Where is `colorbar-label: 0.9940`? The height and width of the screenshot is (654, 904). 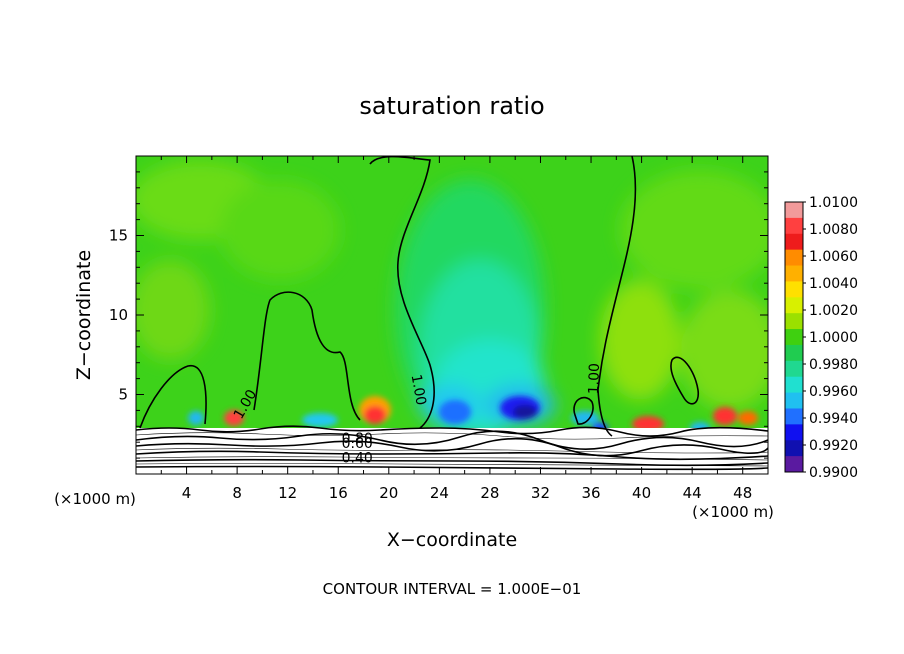
colorbar-label: 0.9940 is located at coordinates (833, 419).